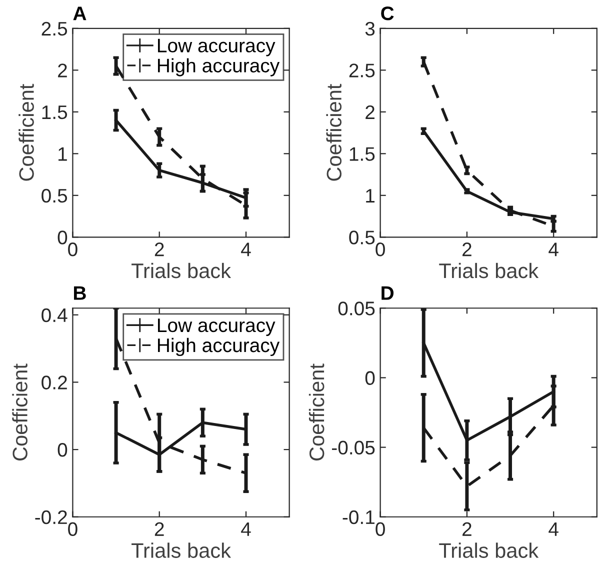 This screenshot has width=606, height=568. I want to click on y-tick-label: -0.05, so click(353, 447).